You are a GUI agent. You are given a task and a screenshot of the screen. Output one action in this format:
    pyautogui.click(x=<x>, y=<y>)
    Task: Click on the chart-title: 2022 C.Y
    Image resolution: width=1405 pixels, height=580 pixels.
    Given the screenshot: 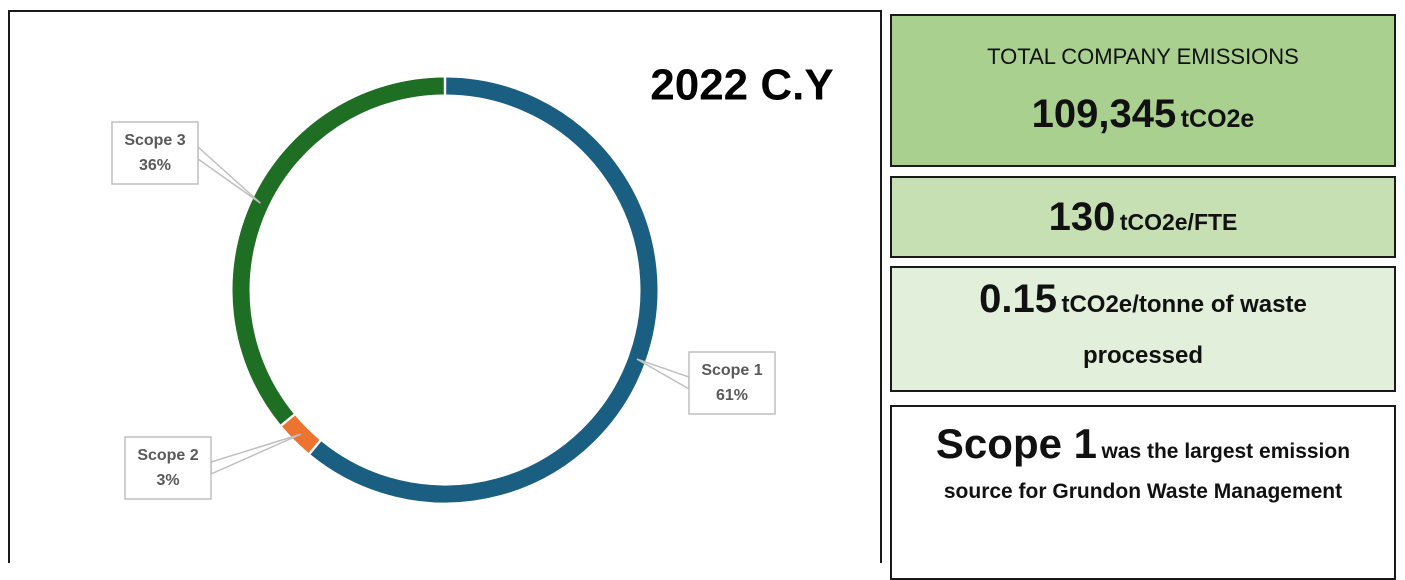 What is the action you would take?
    pyautogui.click(x=741, y=85)
    